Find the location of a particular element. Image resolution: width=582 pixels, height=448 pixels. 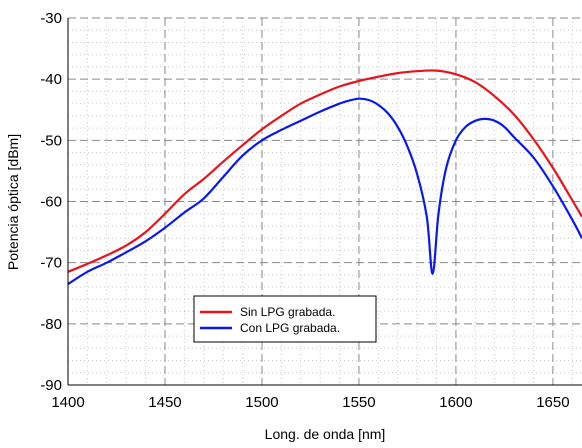

legend-box is located at coordinates (285, 319).